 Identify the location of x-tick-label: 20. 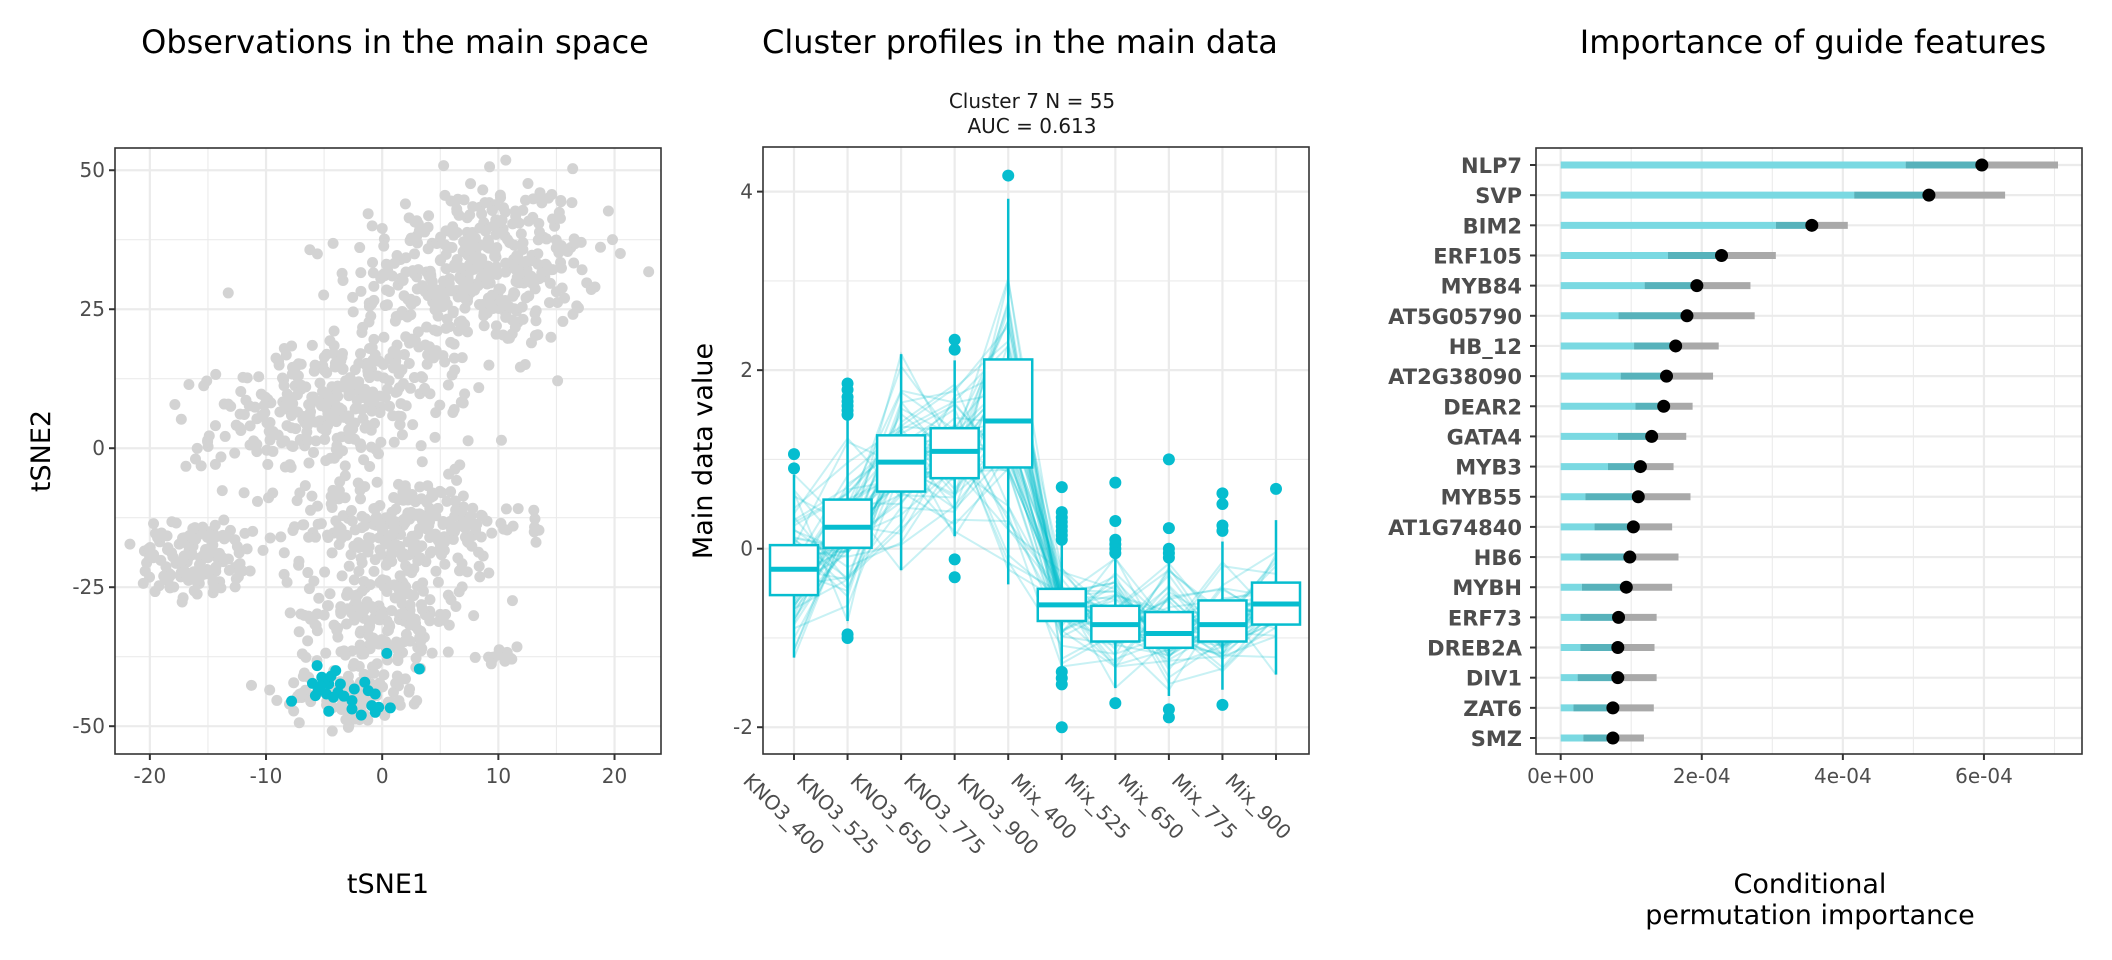
(614, 776).